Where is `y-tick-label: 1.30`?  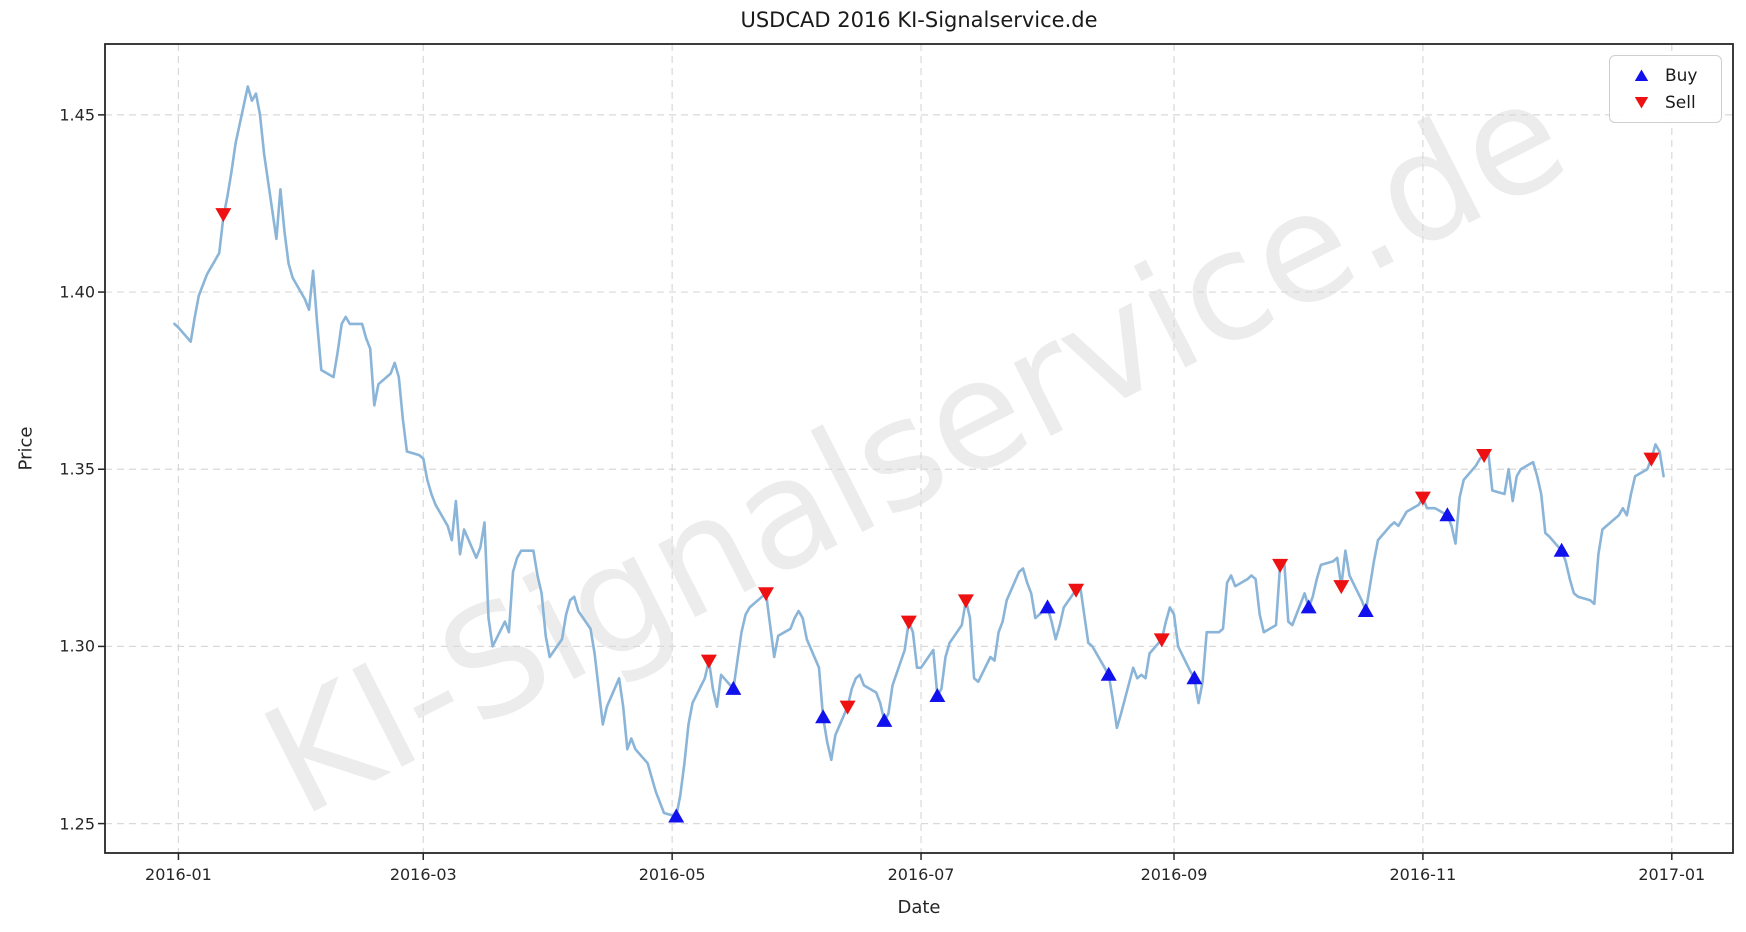
y-tick-label: 1.30 is located at coordinates (77, 646).